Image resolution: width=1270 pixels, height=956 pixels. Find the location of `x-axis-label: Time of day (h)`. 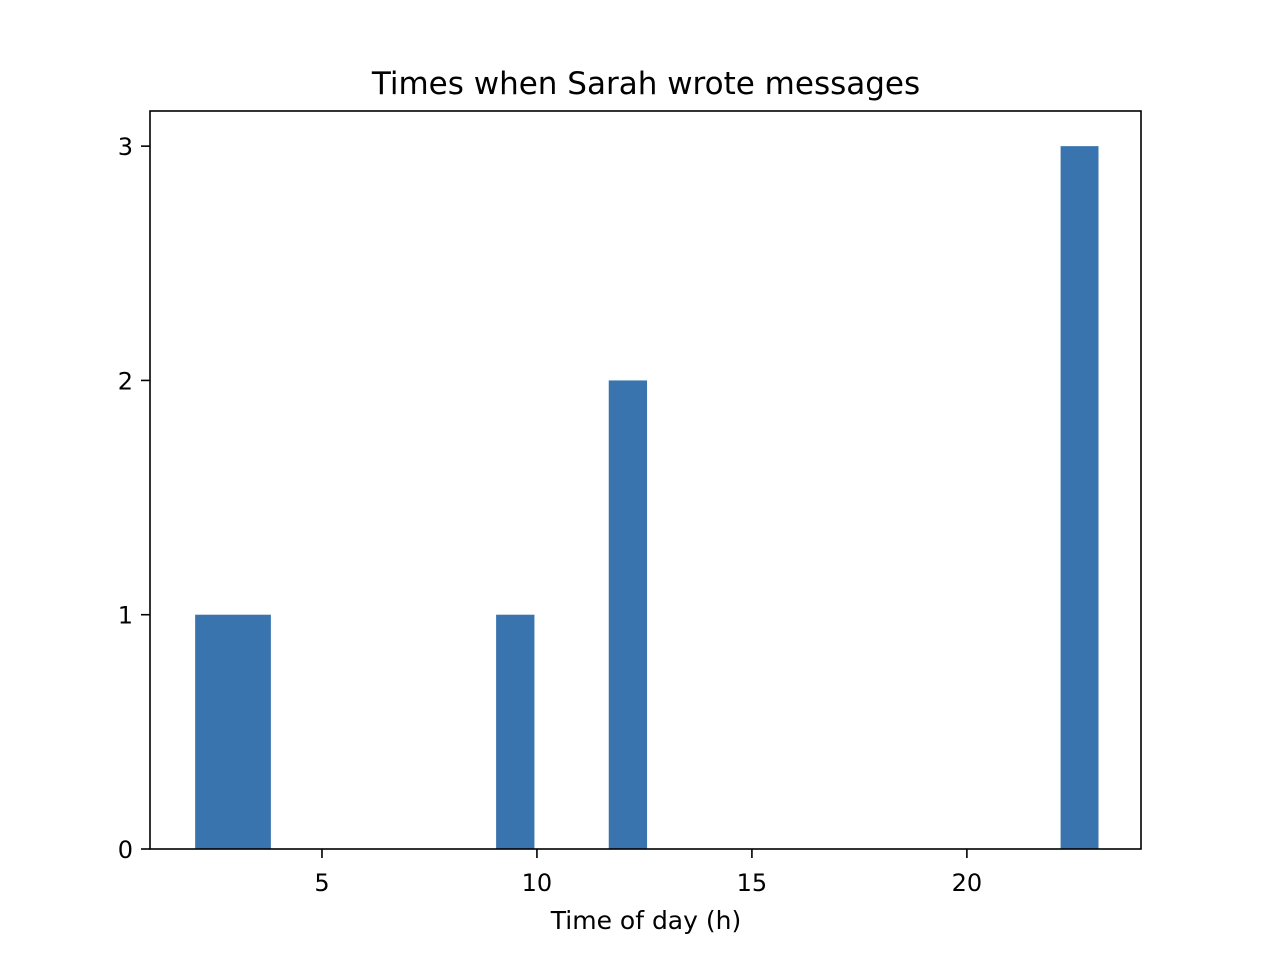

x-axis-label: Time of day (h) is located at coordinates (645, 920).